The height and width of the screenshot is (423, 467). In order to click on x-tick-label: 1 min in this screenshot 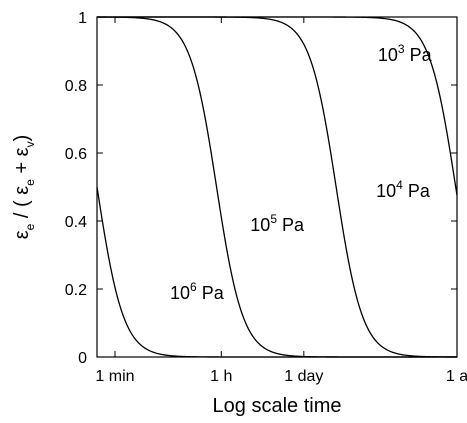, I will do `click(114, 376)`.